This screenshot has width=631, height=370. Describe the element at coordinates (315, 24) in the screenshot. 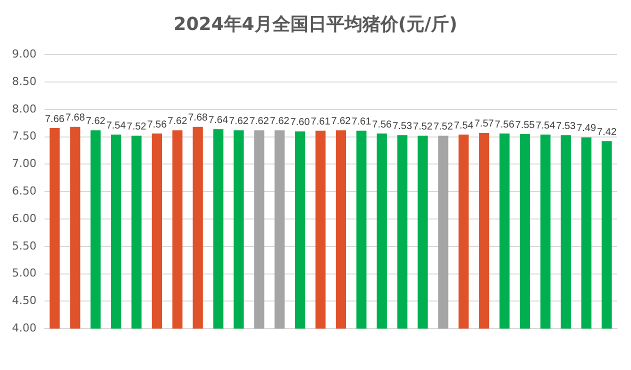

I see `chart-title: 2024年4月全国日平均猪价(元/斤)` at that location.